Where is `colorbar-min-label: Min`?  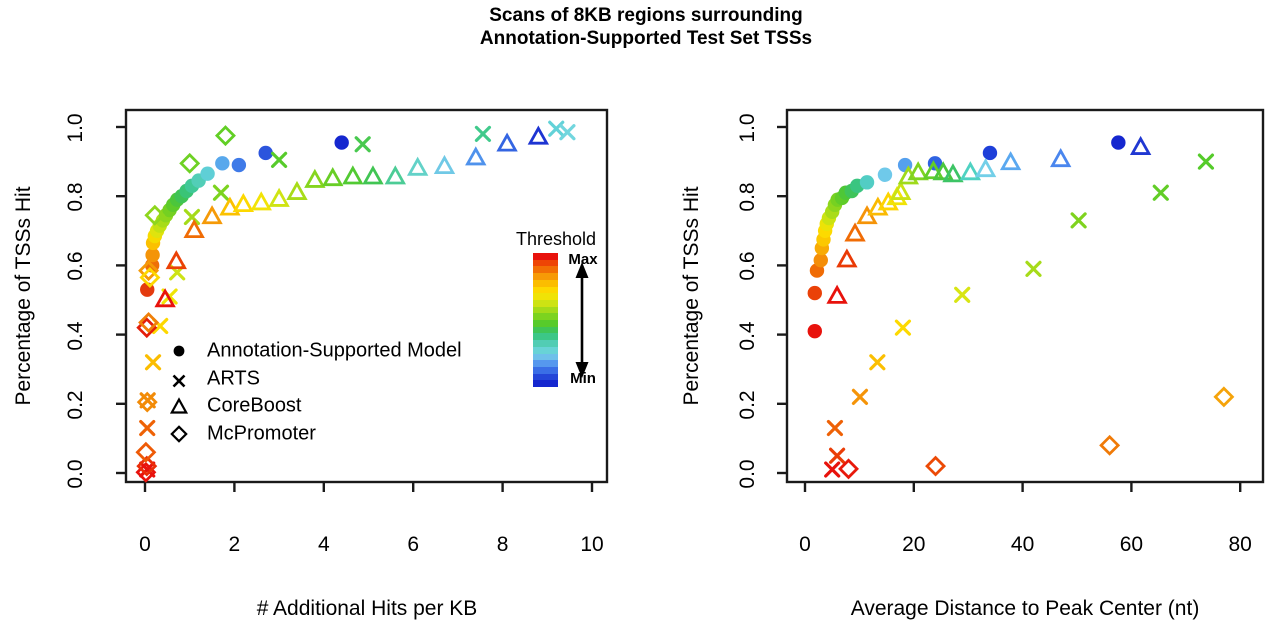
colorbar-min-label: Min is located at coordinates (583, 378).